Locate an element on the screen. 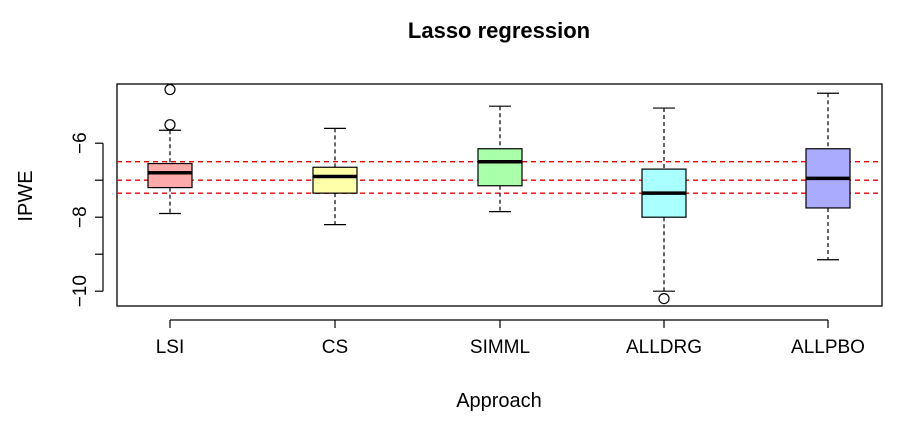 The image size is (910, 425). chart-title: Lasso regression is located at coordinates (499, 30).